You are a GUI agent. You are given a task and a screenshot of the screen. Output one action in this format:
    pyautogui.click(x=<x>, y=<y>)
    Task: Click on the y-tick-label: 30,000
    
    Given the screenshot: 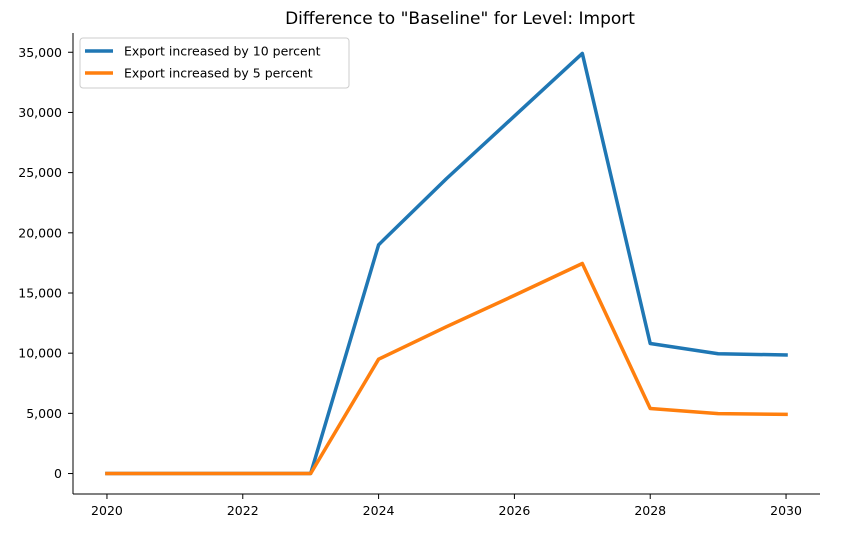 What is the action you would take?
    pyautogui.click(x=40, y=112)
    